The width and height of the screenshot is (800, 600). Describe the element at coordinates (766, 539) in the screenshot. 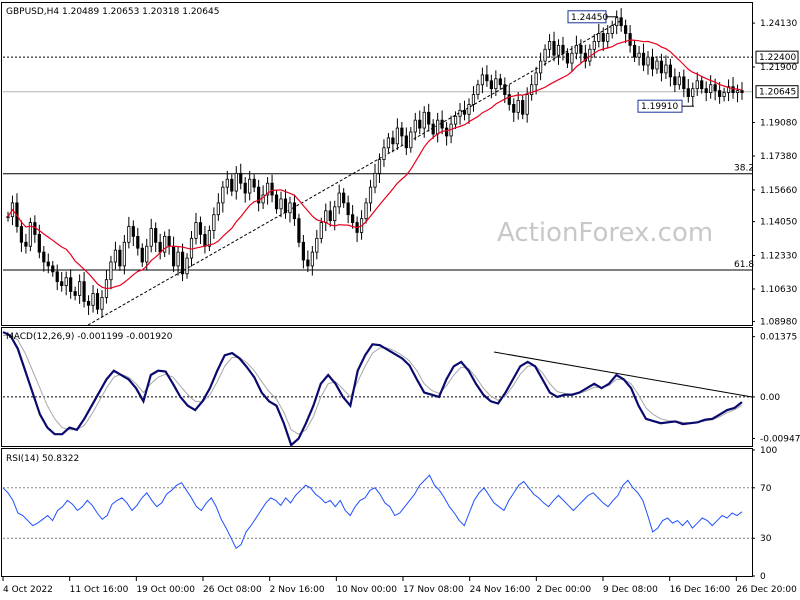

I see `rsi-tick-label: 30` at that location.